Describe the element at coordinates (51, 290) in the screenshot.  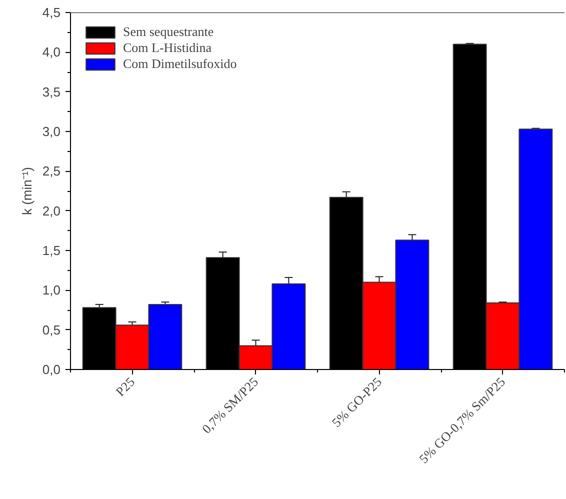
I see `y-tick-label: 1,0` at that location.